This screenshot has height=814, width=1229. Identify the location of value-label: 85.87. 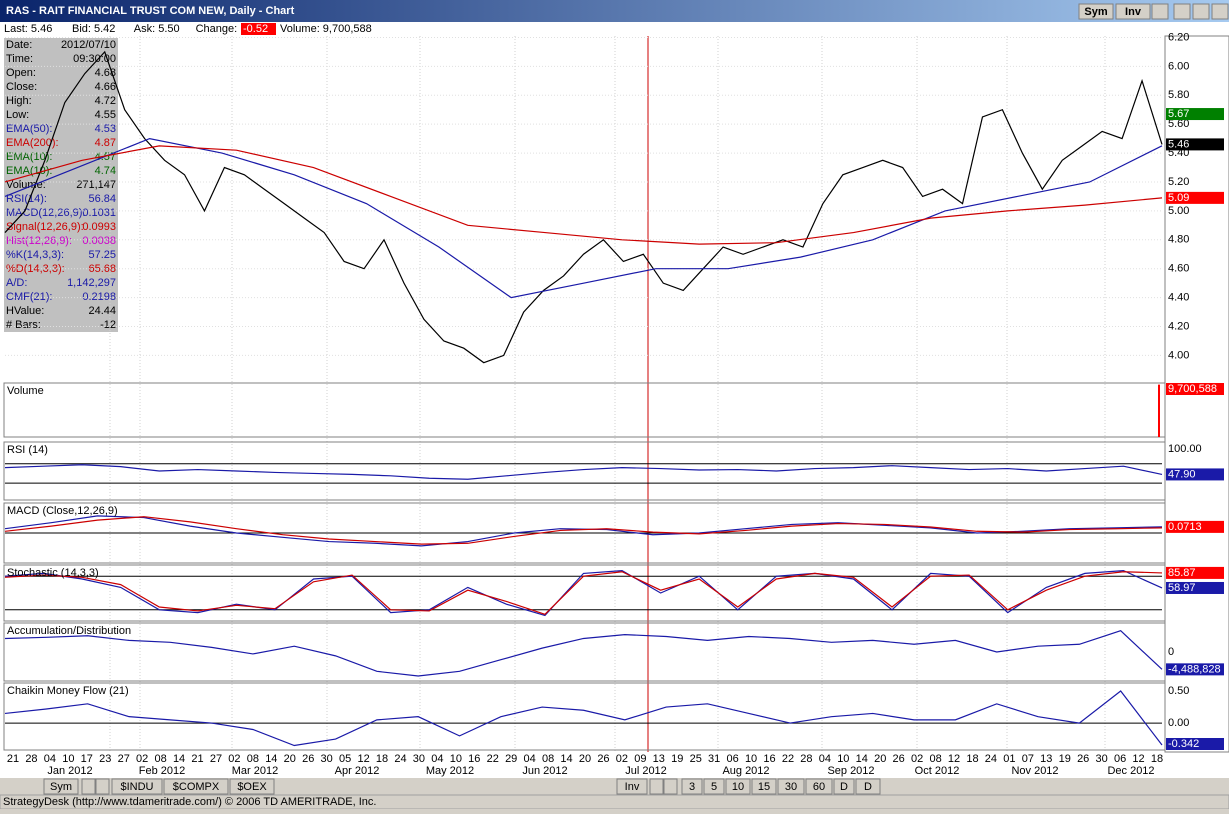
(1182, 573).